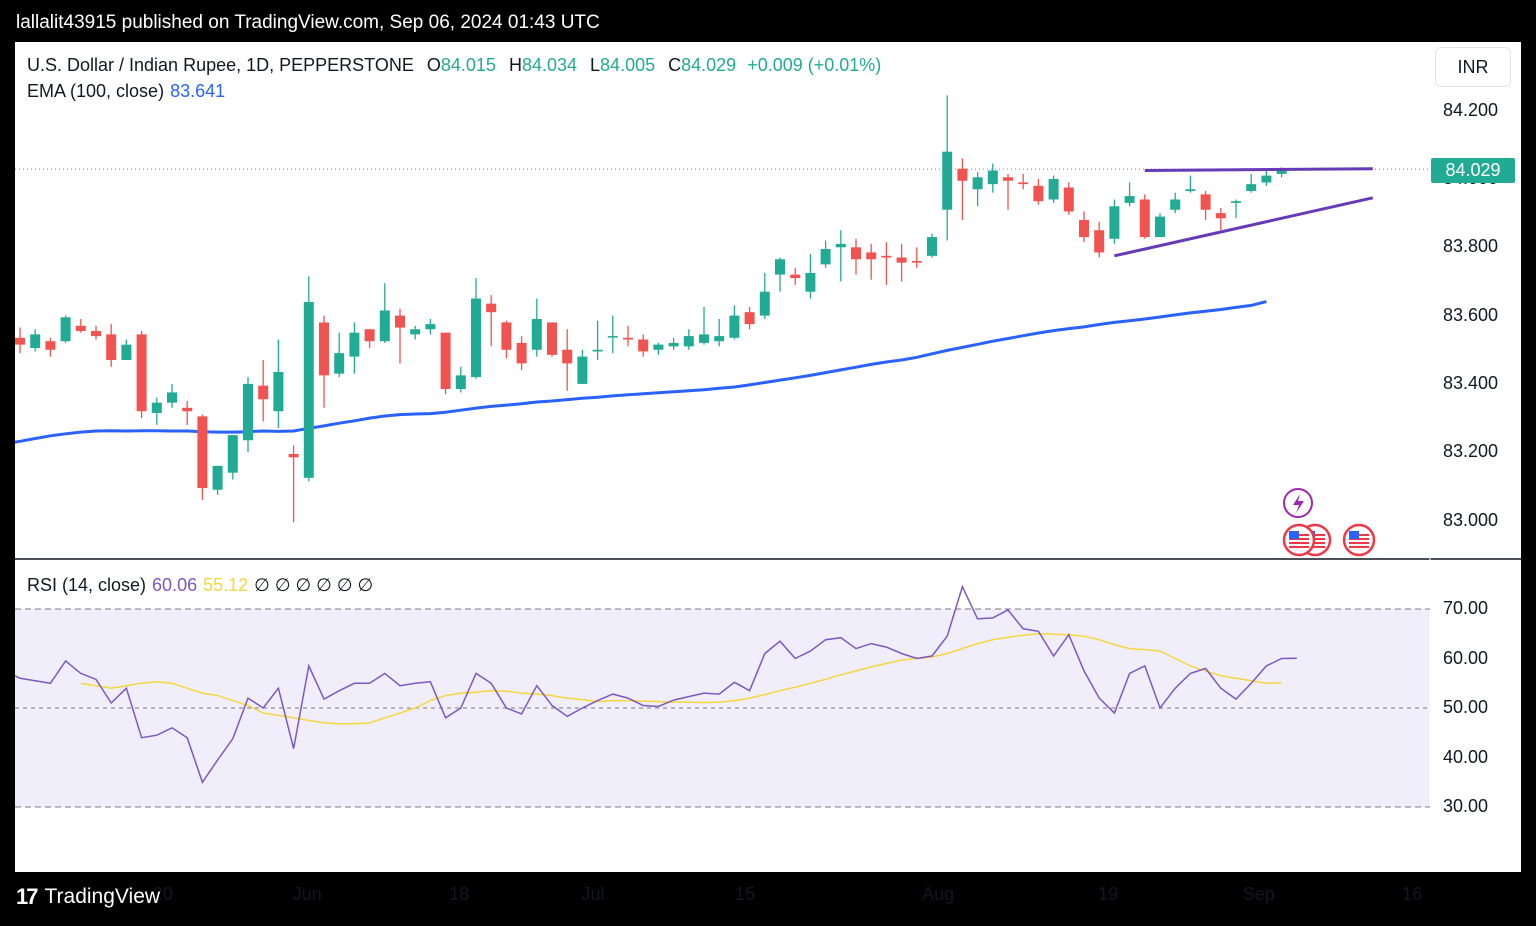 The width and height of the screenshot is (1536, 926). What do you see at coordinates (1244, 212) in the screenshot?
I see `trendline-layer` at bounding box center [1244, 212].